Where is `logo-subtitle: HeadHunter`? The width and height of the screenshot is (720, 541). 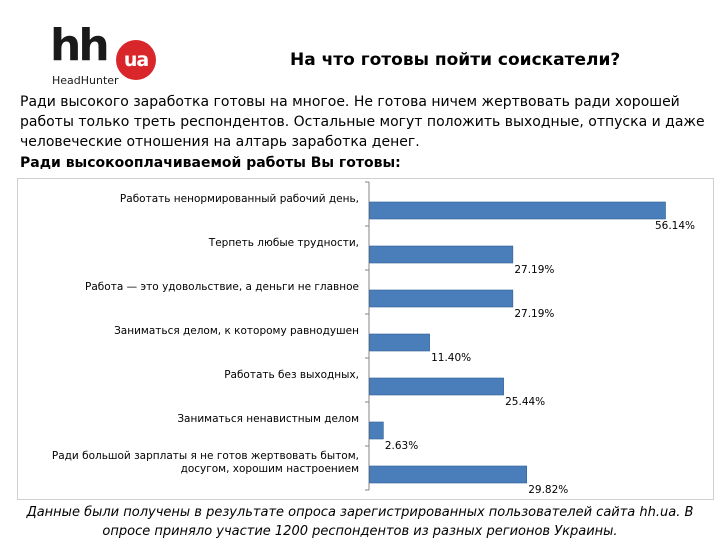 logo-subtitle: HeadHunter is located at coordinates (85, 80).